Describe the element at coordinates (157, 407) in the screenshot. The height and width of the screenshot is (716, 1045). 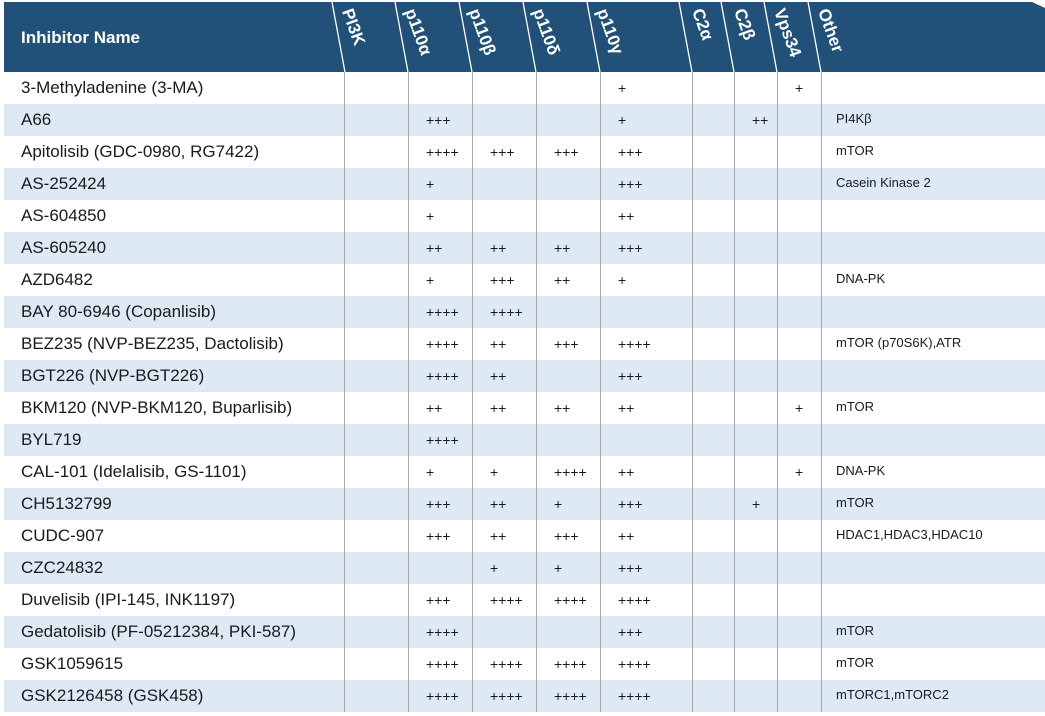
I see `inhibitor-name-cell: BKM120 (NVP-BKM120, Buparlisib)` at that location.